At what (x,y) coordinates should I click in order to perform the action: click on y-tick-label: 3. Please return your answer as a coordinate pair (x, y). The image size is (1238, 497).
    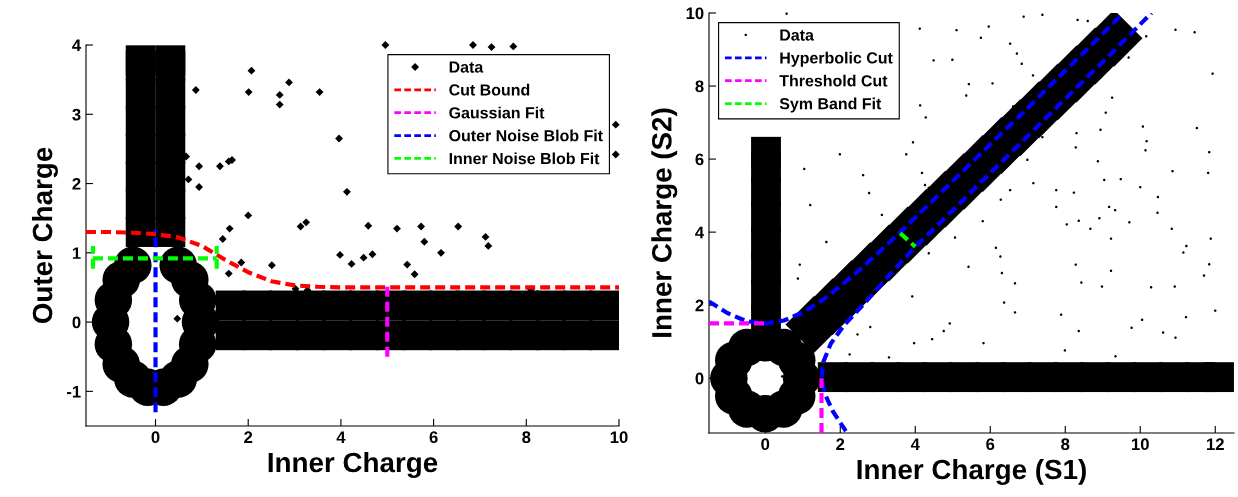
    Looking at the image, I should click on (76, 114).